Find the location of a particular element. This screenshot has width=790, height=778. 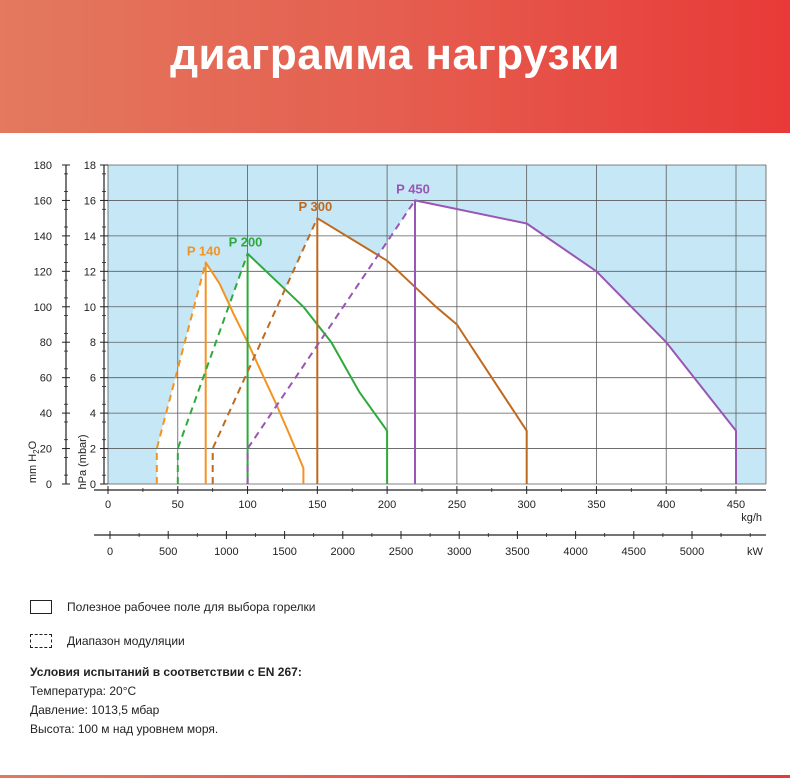

kgh-axis-tick-label: 400 is located at coordinates (666, 505).